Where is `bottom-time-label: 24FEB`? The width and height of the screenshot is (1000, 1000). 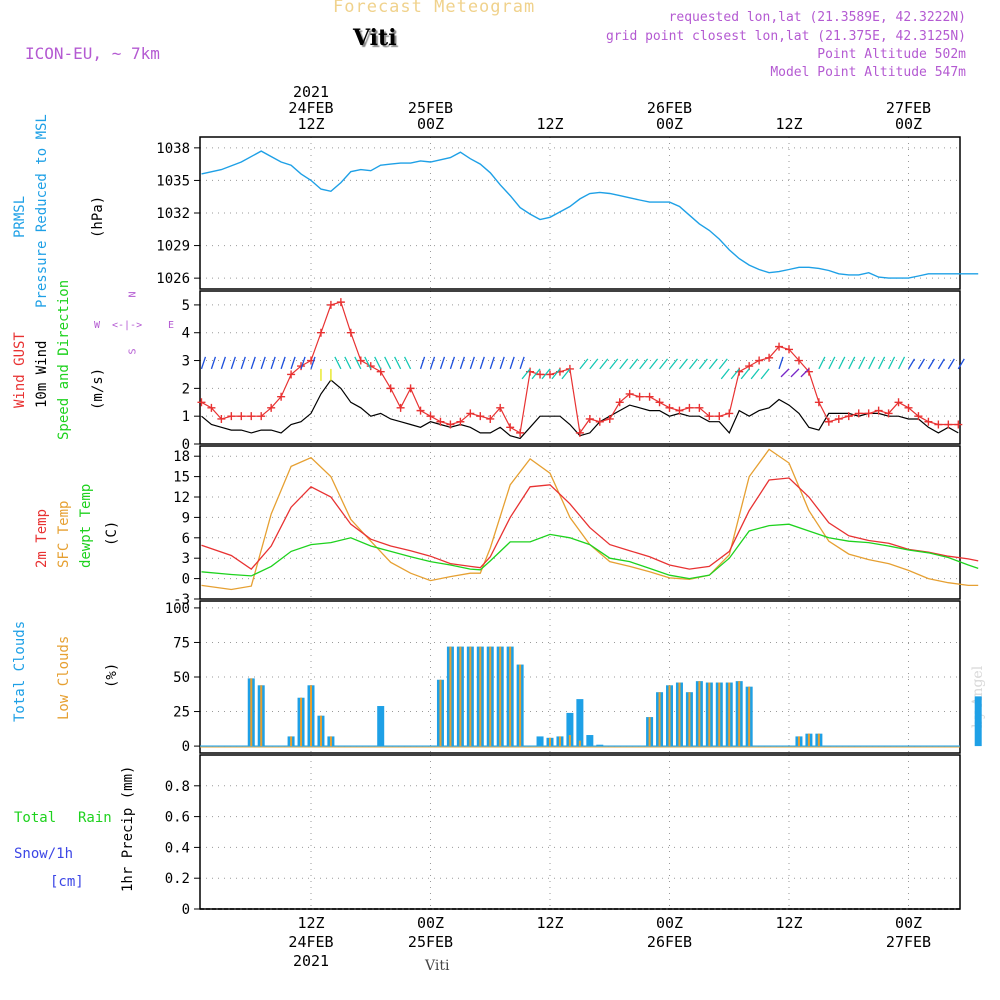
bottom-time-label: 24FEB is located at coordinates (310, 942).